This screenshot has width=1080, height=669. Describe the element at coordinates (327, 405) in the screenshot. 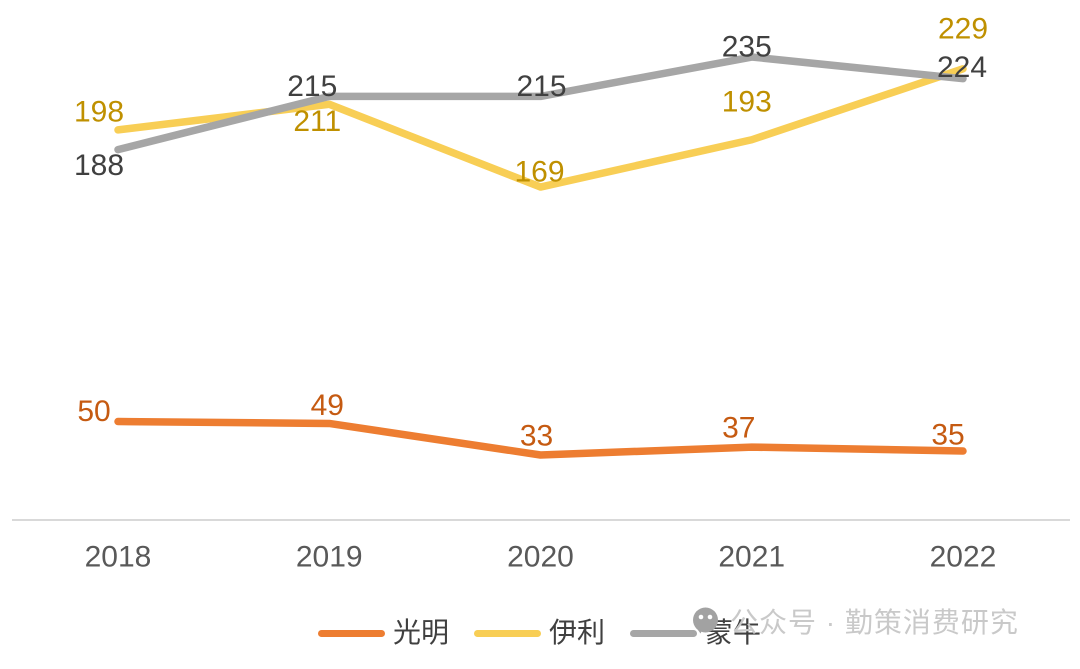

I see `value-label-guangming: 49` at that location.